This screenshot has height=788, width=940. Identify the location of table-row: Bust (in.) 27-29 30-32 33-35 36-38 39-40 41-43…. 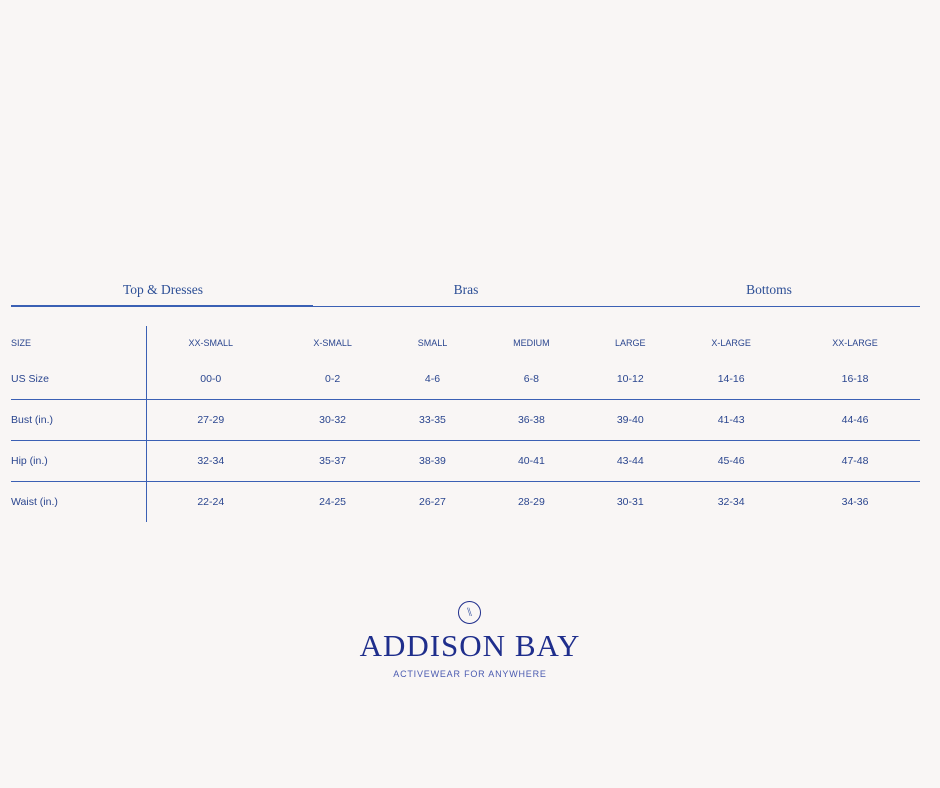
(465, 420).